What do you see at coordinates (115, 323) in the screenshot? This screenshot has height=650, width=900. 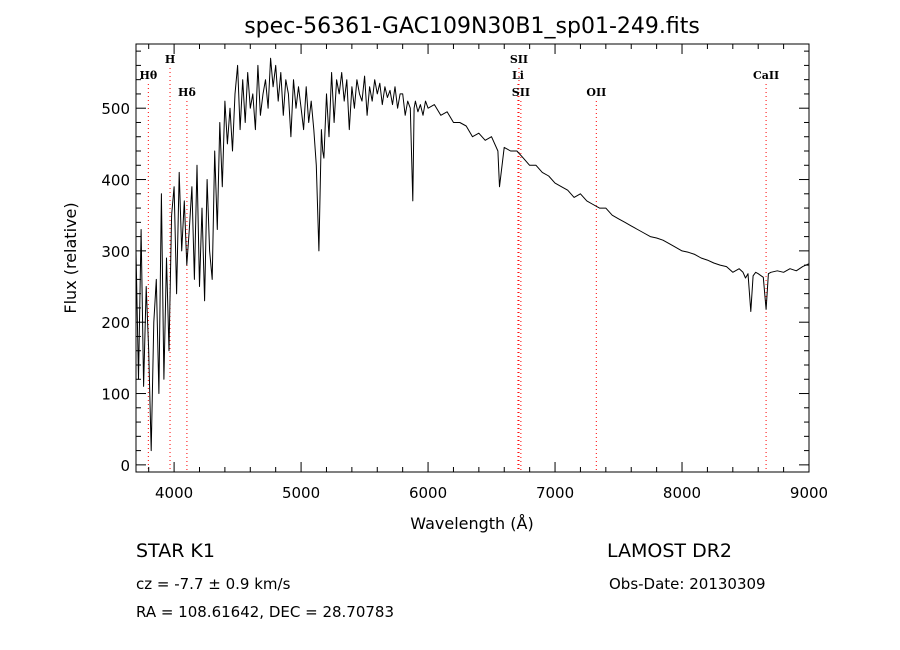 I see `y-tick-label: 200` at bounding box center [115, 323].